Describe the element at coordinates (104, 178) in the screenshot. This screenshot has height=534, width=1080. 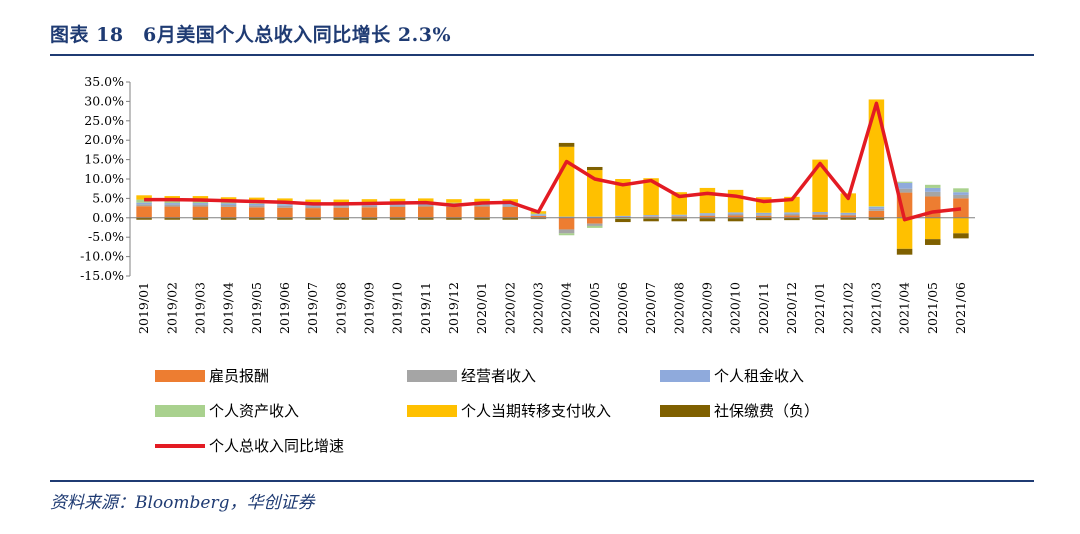
I see `y-tick-label: 10.0%` at that location.